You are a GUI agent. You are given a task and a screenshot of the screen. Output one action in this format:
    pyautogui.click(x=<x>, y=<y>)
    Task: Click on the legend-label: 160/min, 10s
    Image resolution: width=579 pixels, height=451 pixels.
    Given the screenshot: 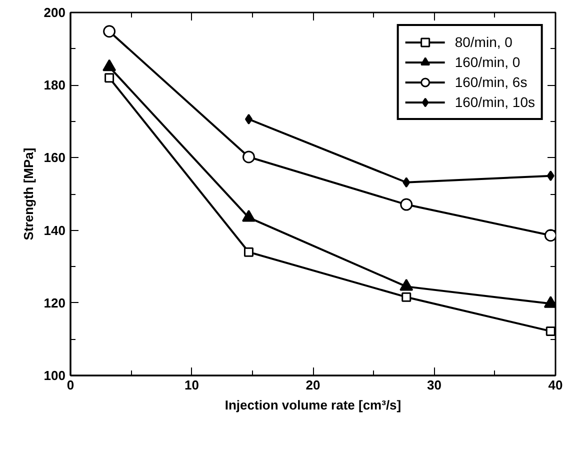 What is the action you would take?
    pyautogui.click(x=494, y=102)
    